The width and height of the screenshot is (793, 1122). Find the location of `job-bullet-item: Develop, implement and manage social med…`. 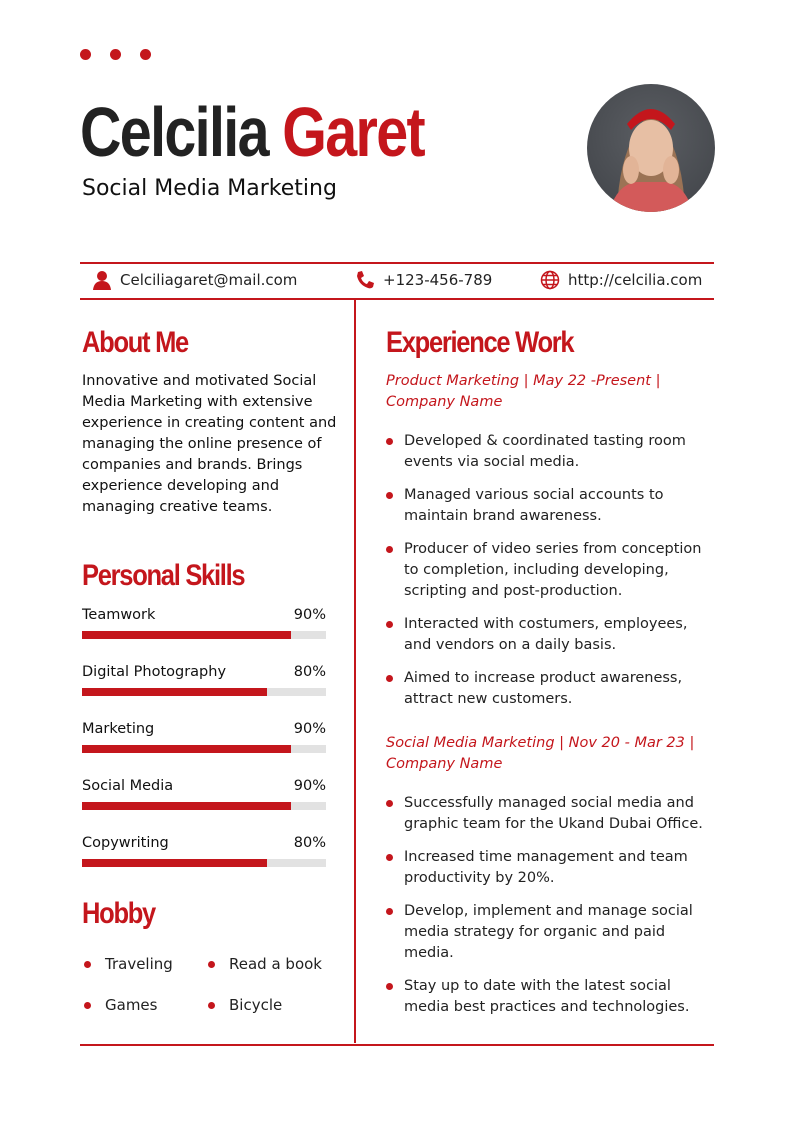

job-bullet-item: Develop, implement and manage social med… is located at coordinates (551, 932).